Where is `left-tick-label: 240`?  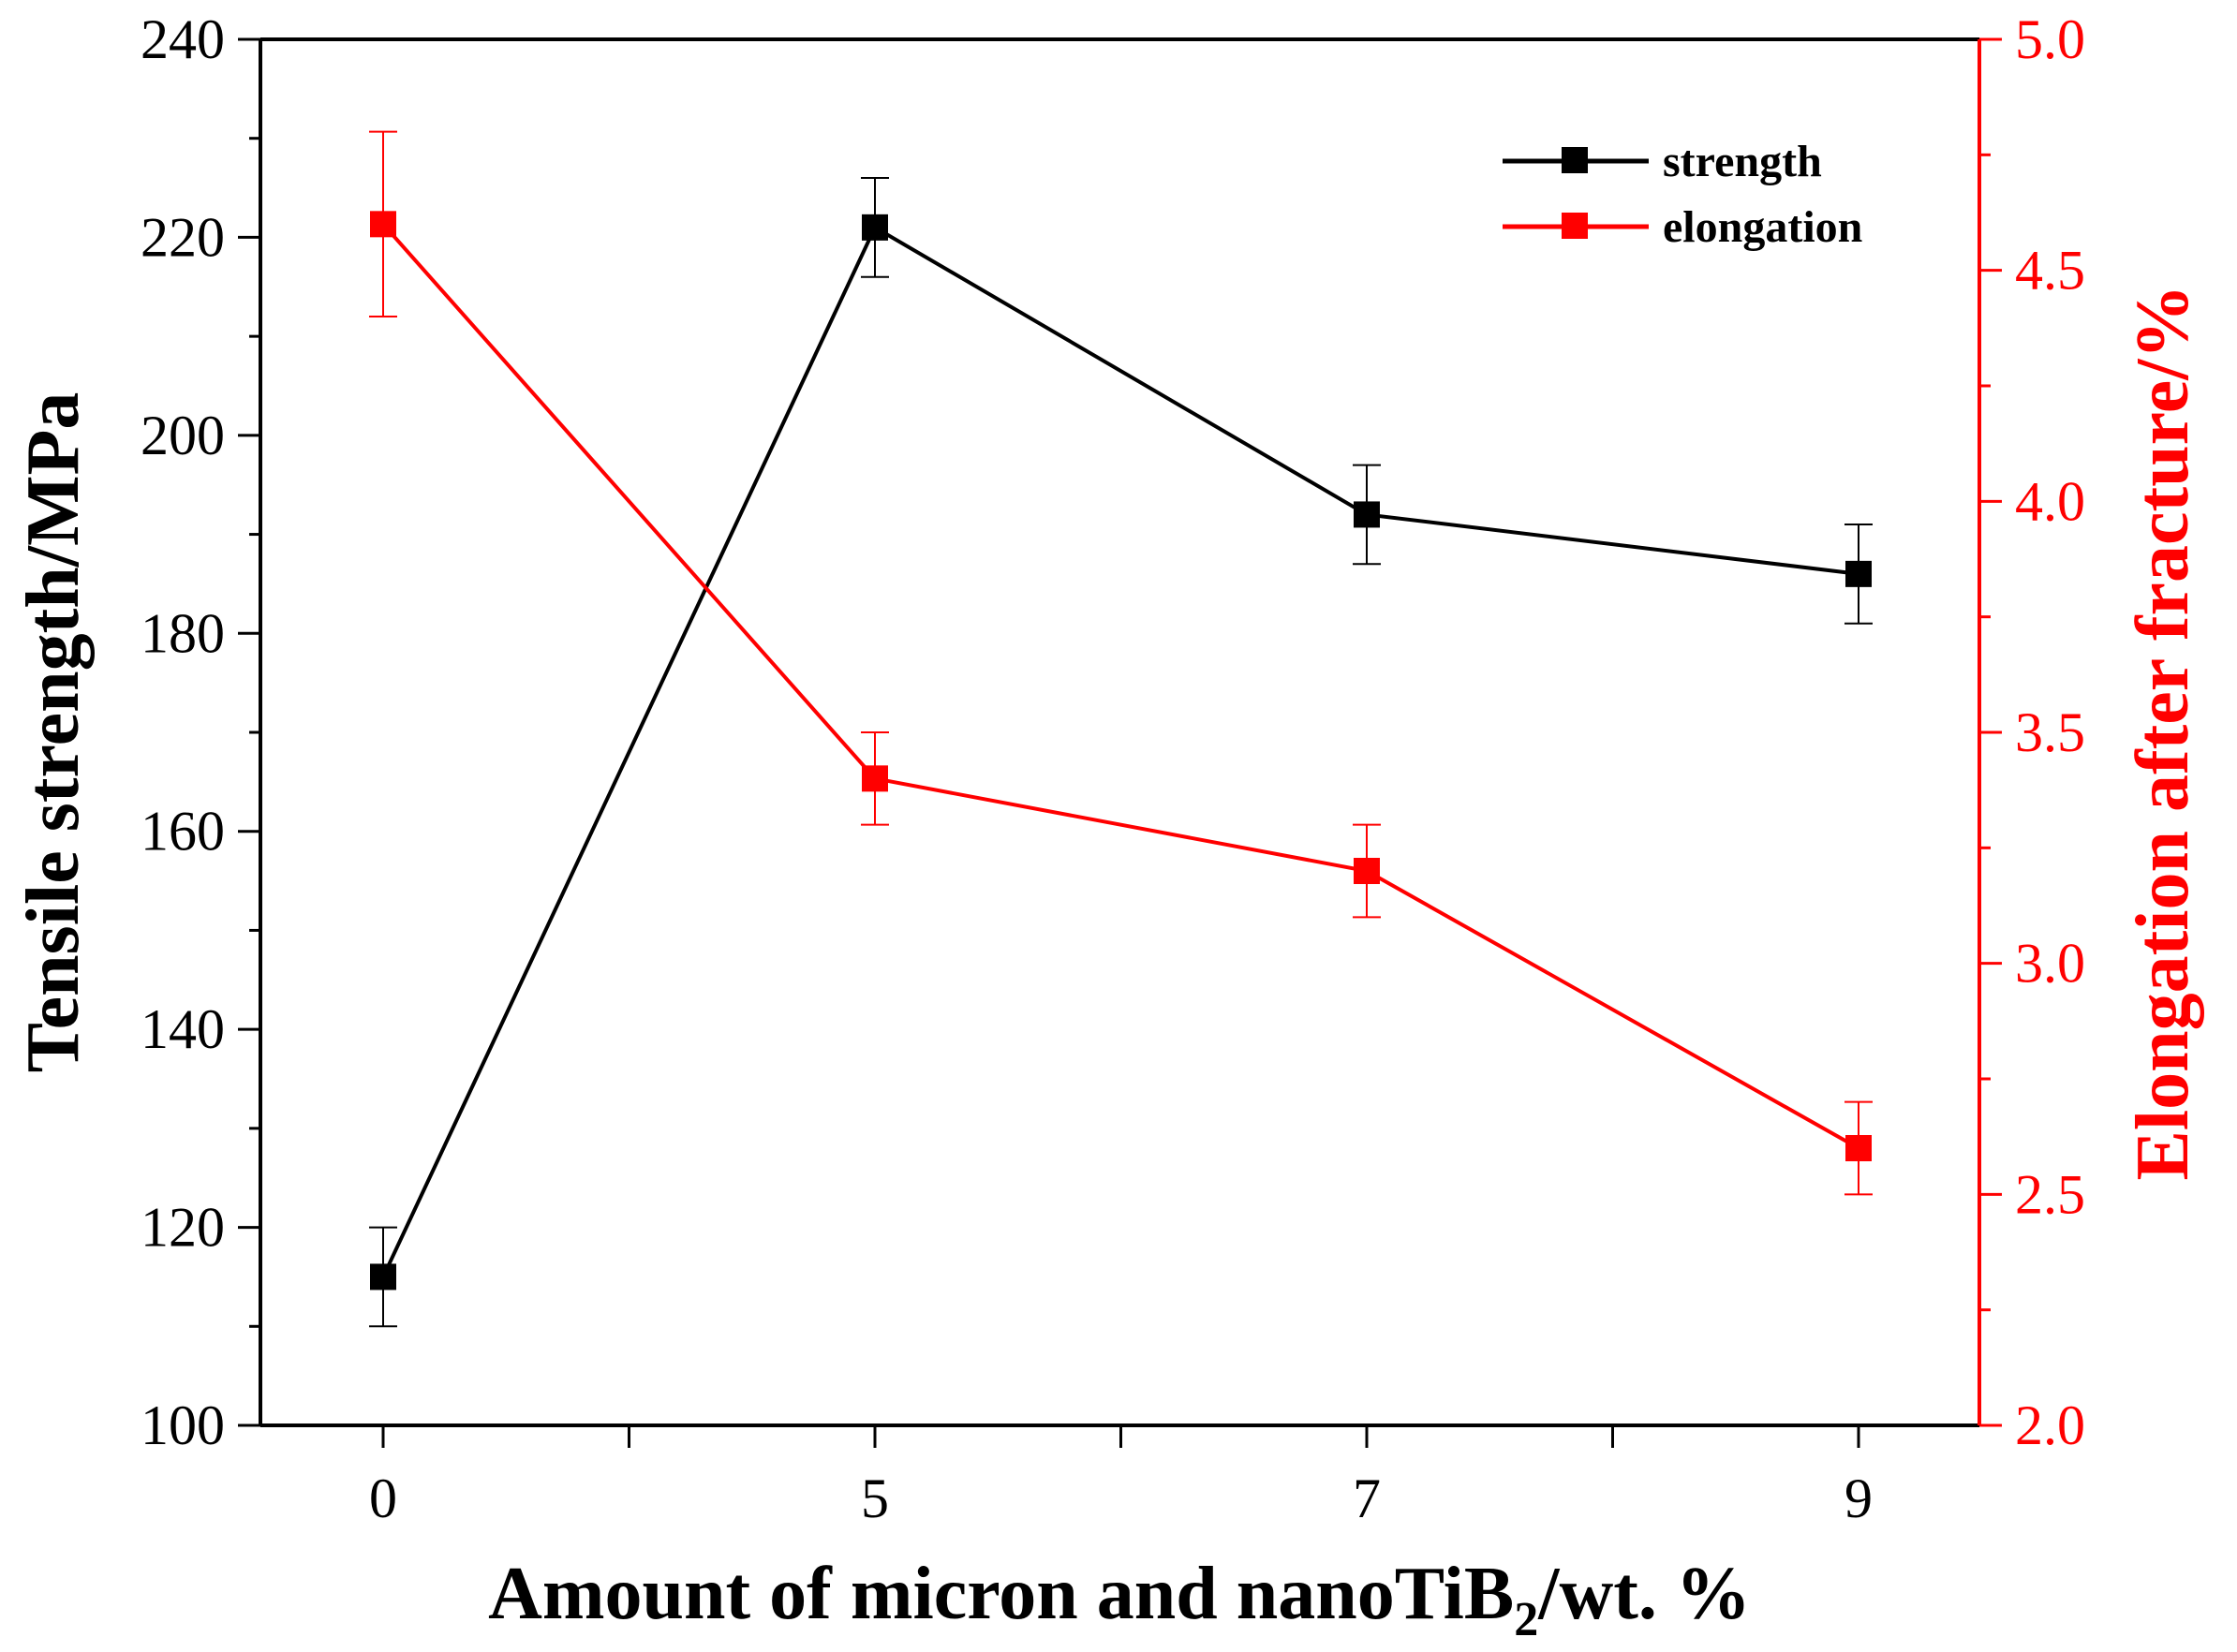
left-tick-label: 240 is located at coordinates (183, 39).